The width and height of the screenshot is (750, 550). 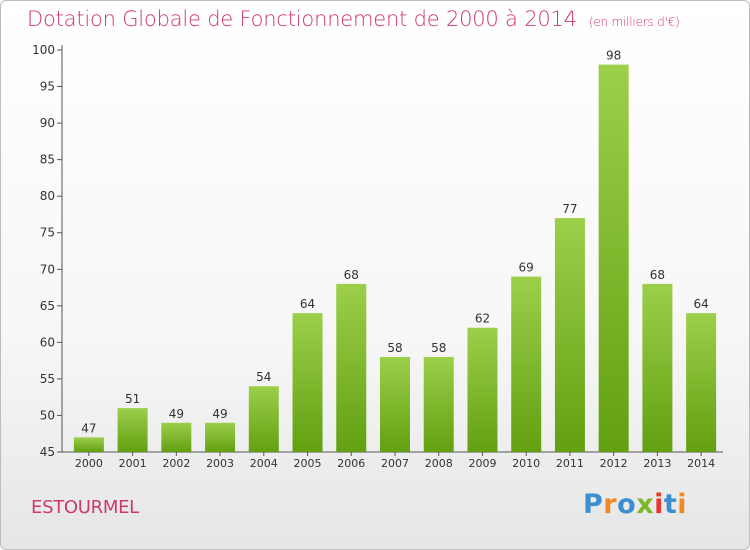 What do you see at coordinates (263, 377) in the screenshot?
I see `data-label-2004: 54` at bounding box center [263, 377].